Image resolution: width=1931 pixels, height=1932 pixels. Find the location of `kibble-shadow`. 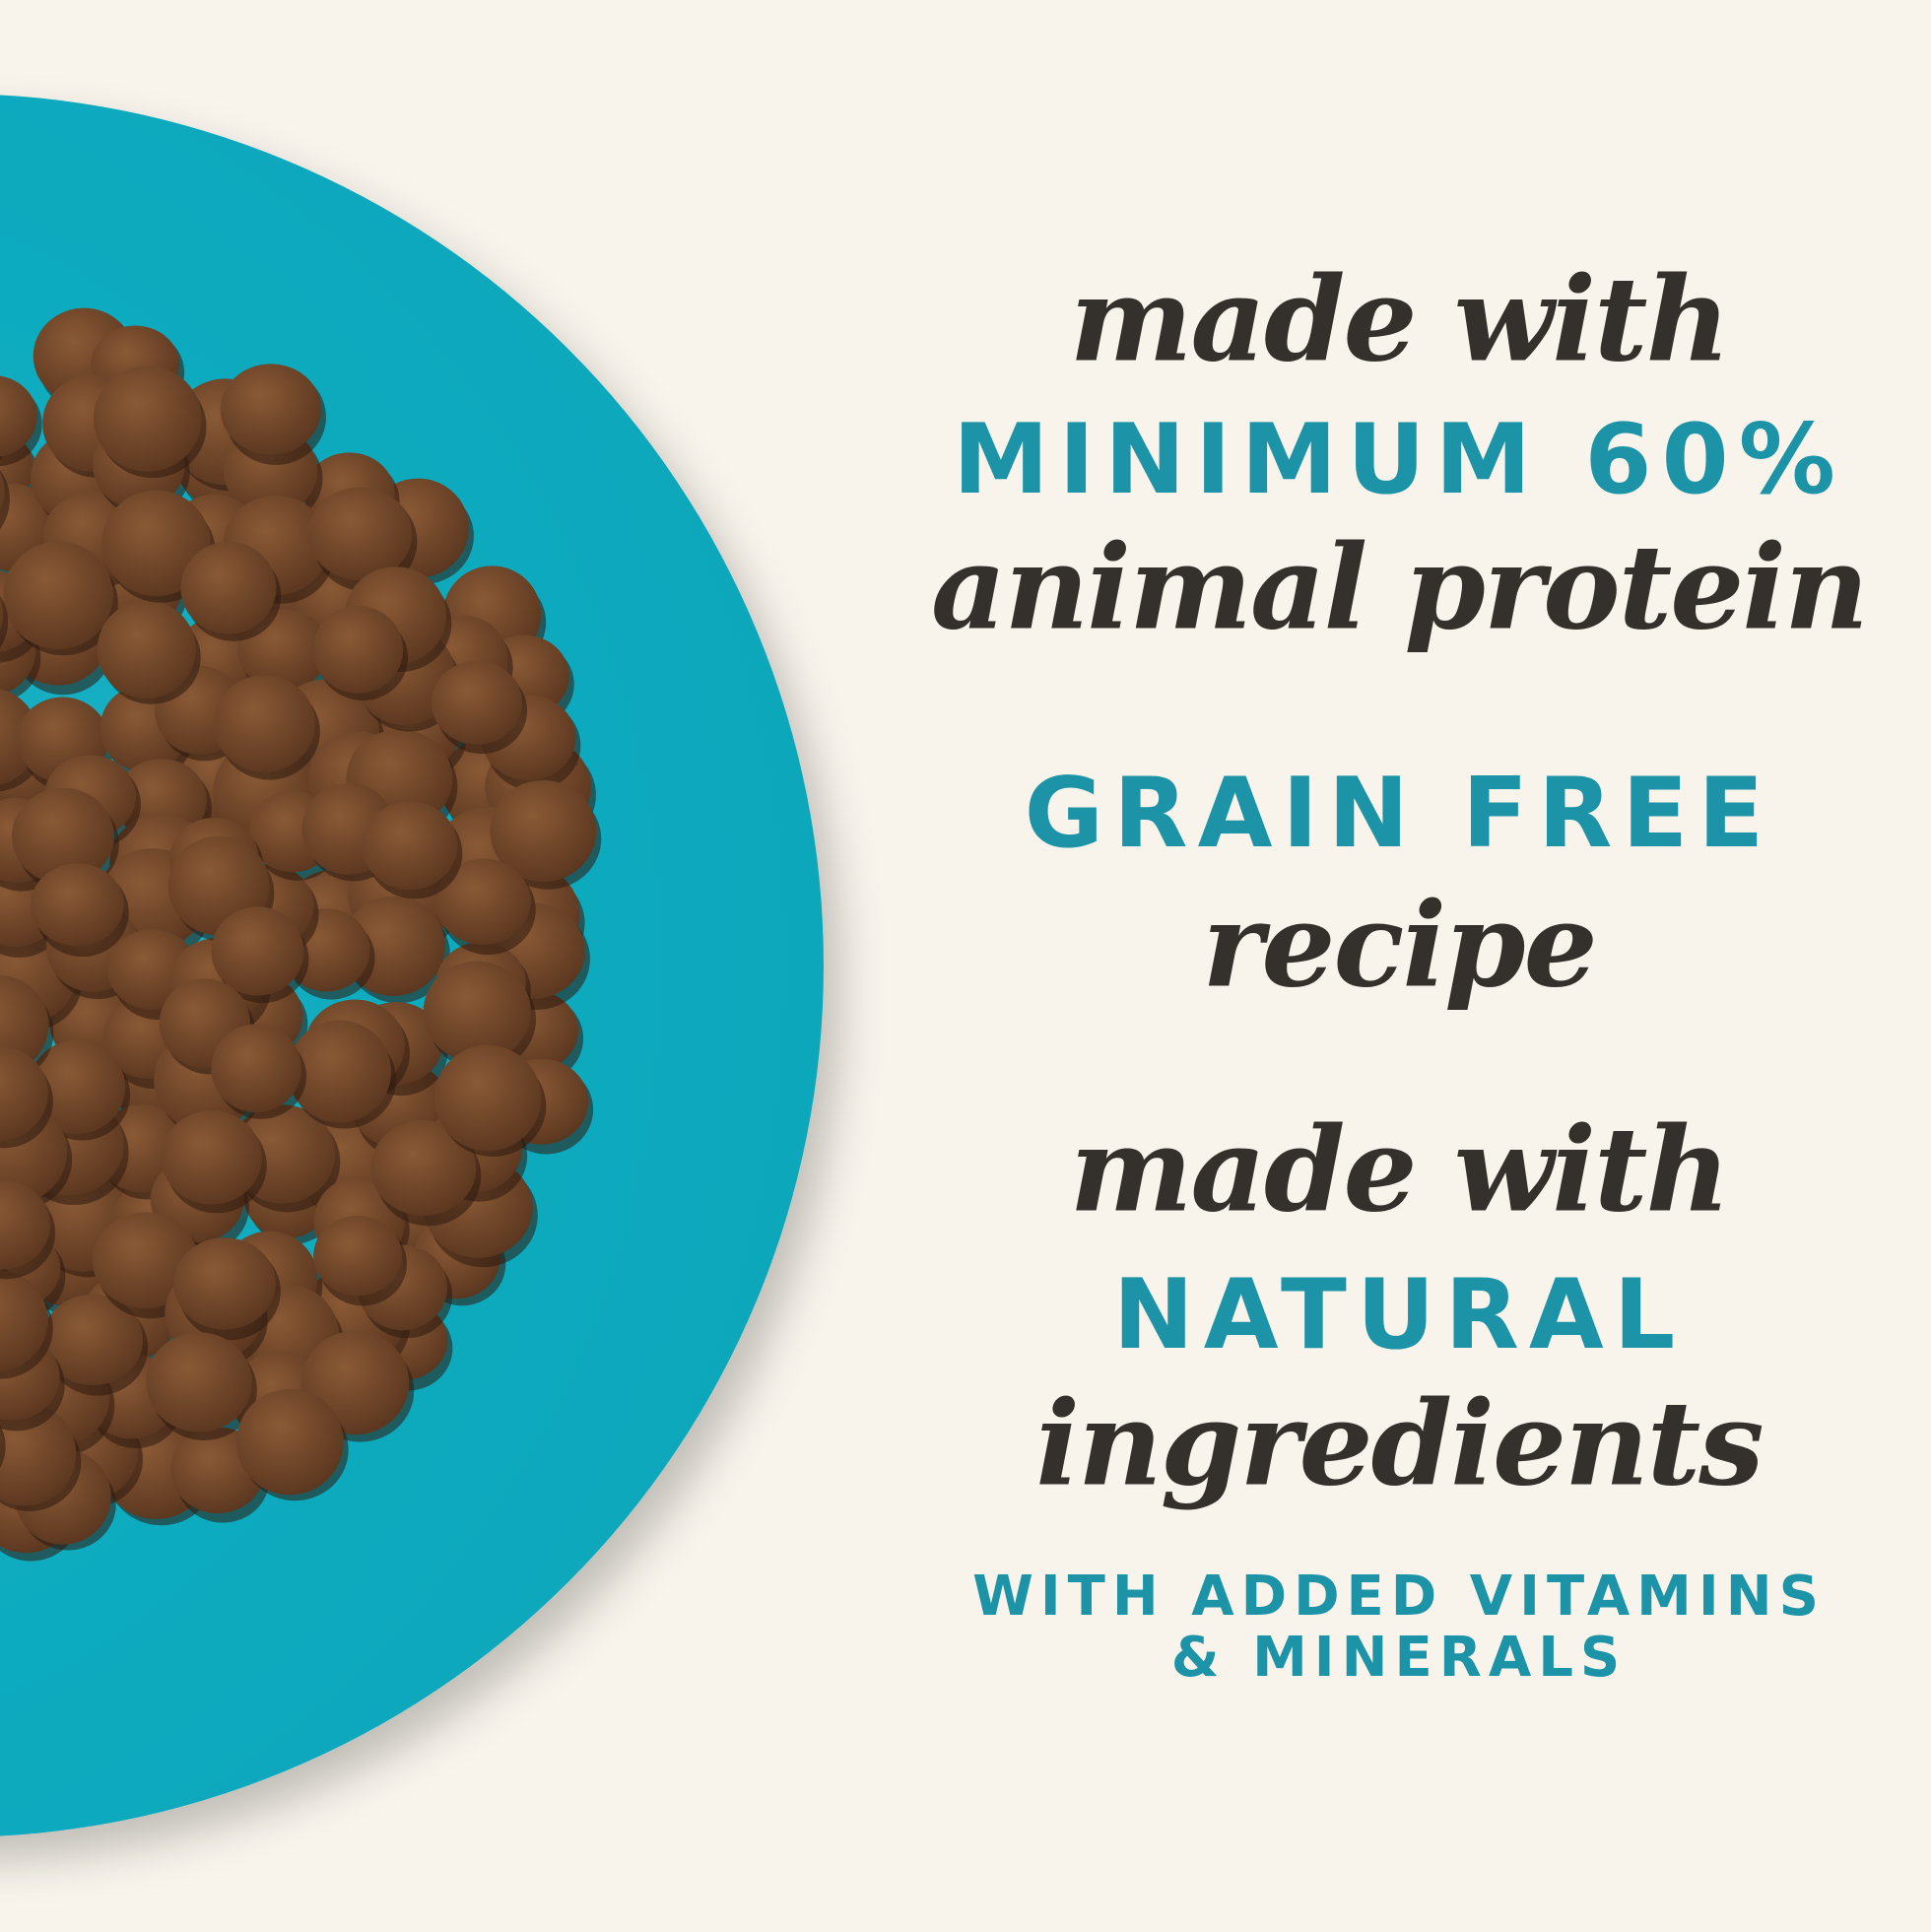

kibble-shadow is located at coordinates (3, 1446).